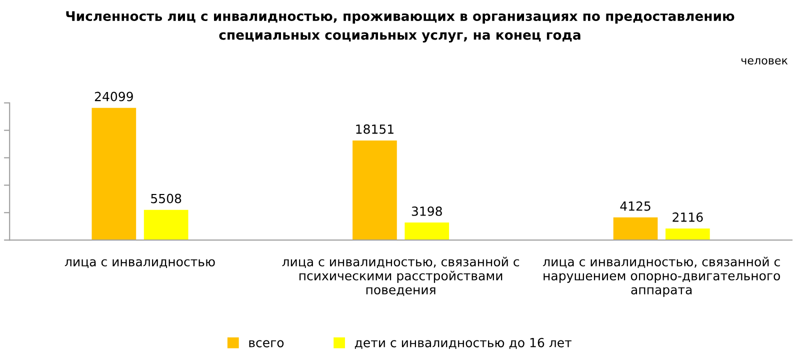 Image resolution: width=800 pixels, height=361 pixels. Describe the element at coordinates (427, 211) in the screenshot. I see `data-label: 3198` at that location.